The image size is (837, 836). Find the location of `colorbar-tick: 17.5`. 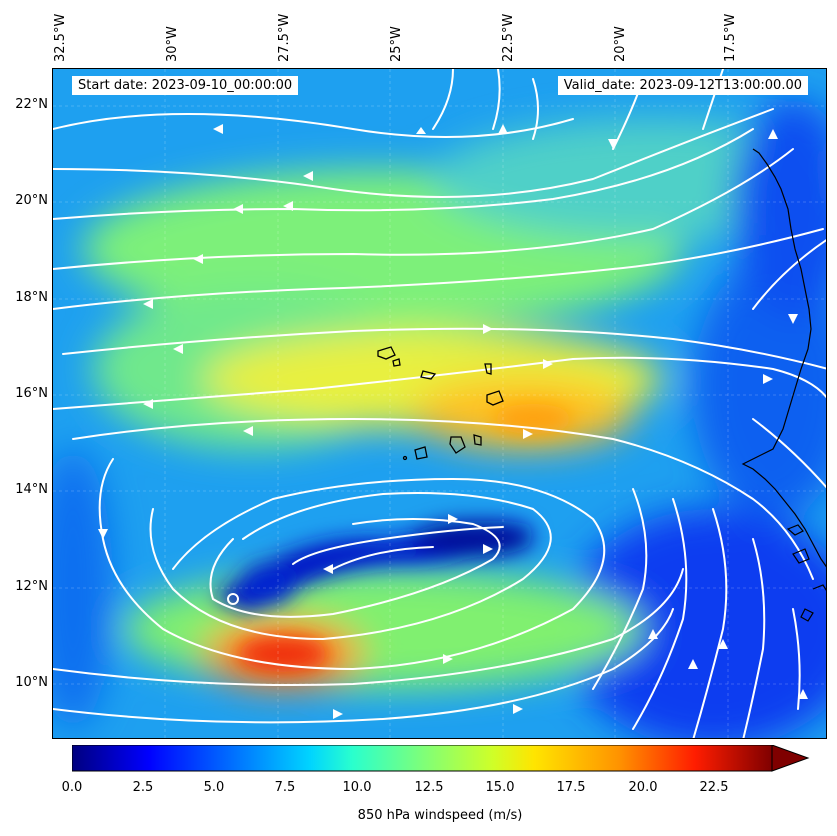

colorbar-tick: 17.5 is located at coordinates (571, 787).